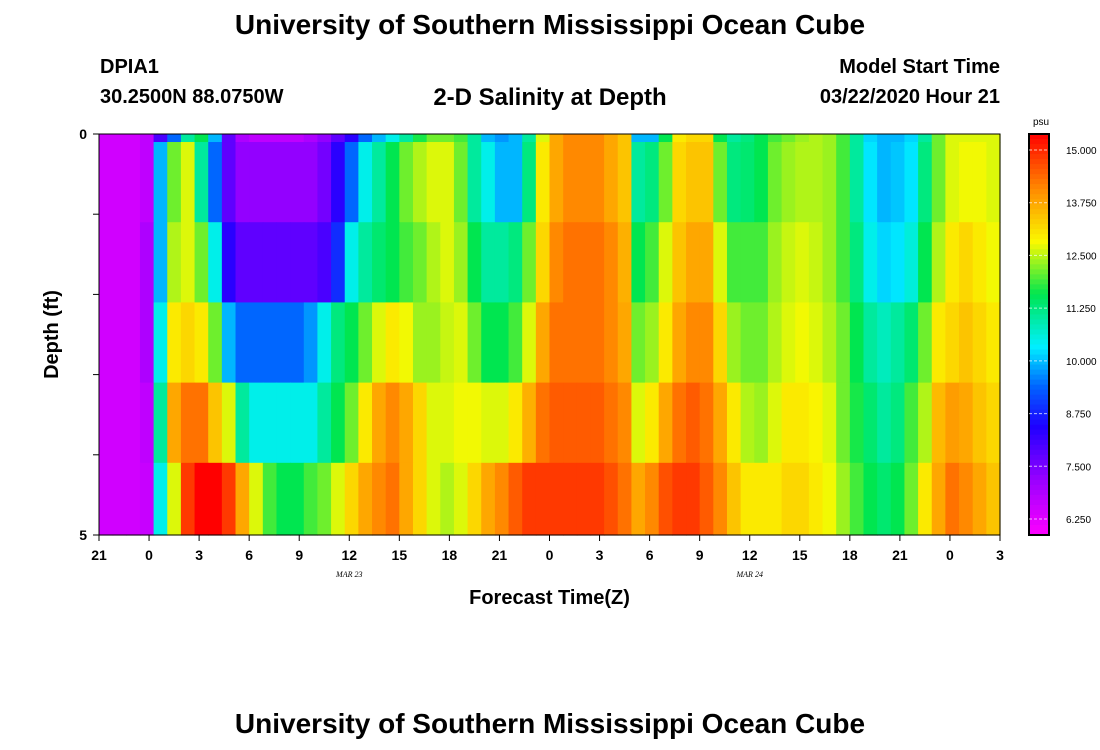 This screenshot has height=750, width=1100. What do you see at coordinates (700, 555) in the screenshot?
I see `x-tick-label: 9` at bounding box center [700, 555].